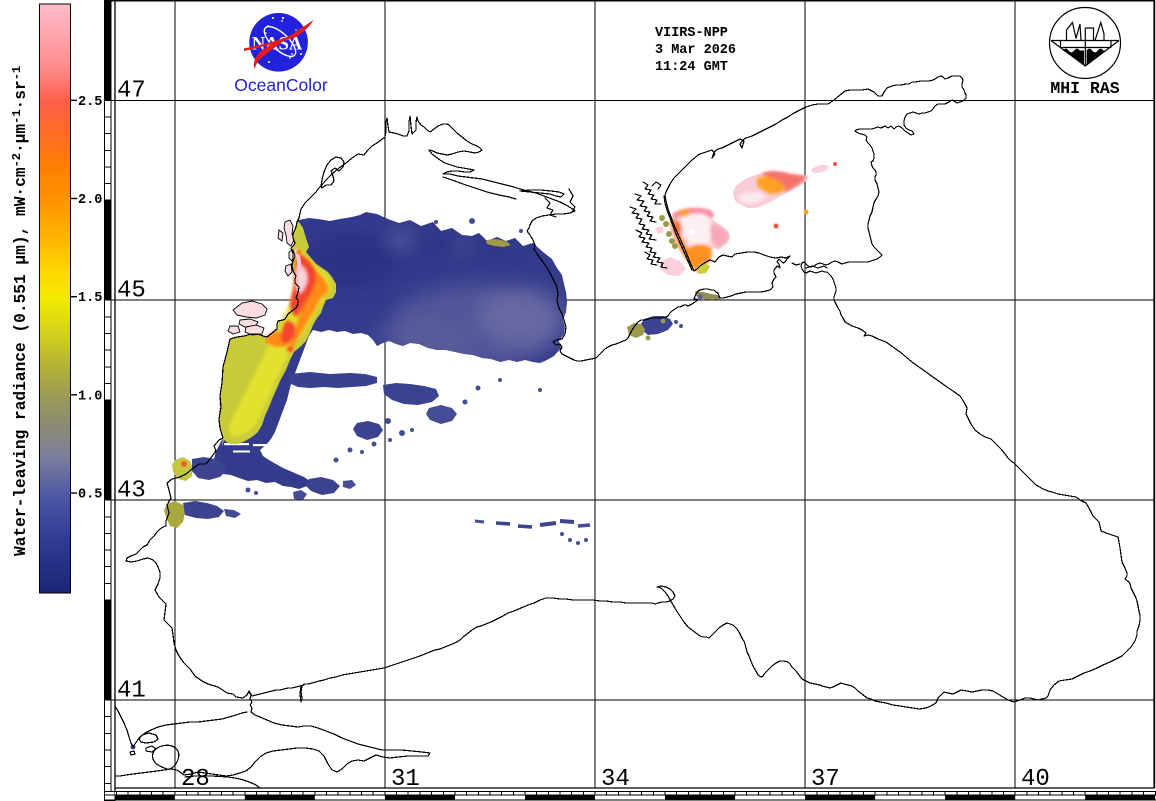  What do you see at coordinates (695, 50) in the screenshot?
I see `svg-text: 3 Mar 2026` at bounding box center [695, 50].